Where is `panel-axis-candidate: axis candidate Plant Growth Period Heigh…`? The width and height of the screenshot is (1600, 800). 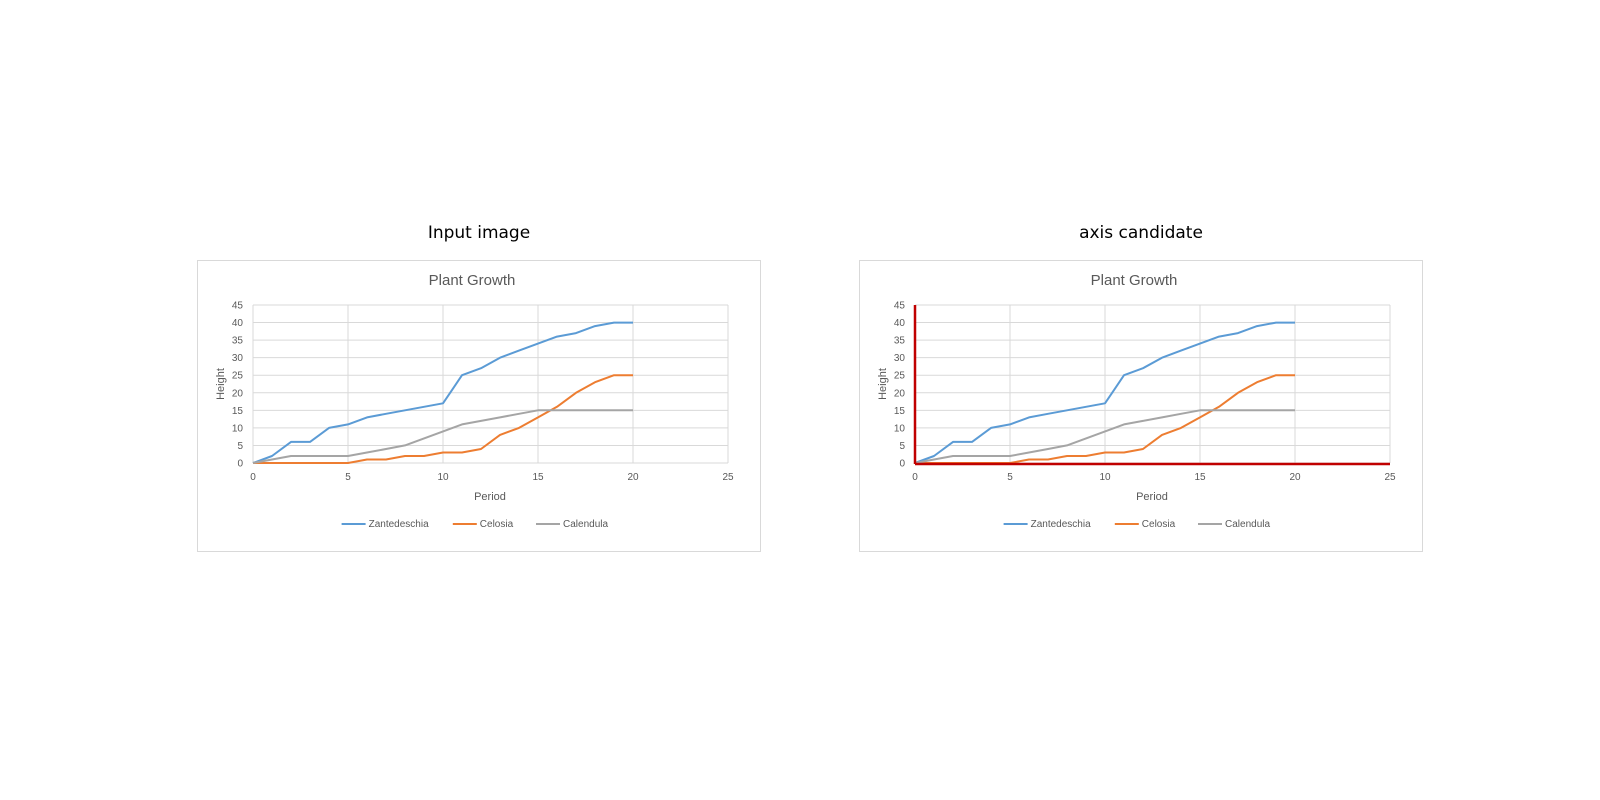
panel-axis-candidate: axis candidate Plant Growth Period Heigh… is located at coordinates (1141, 387).